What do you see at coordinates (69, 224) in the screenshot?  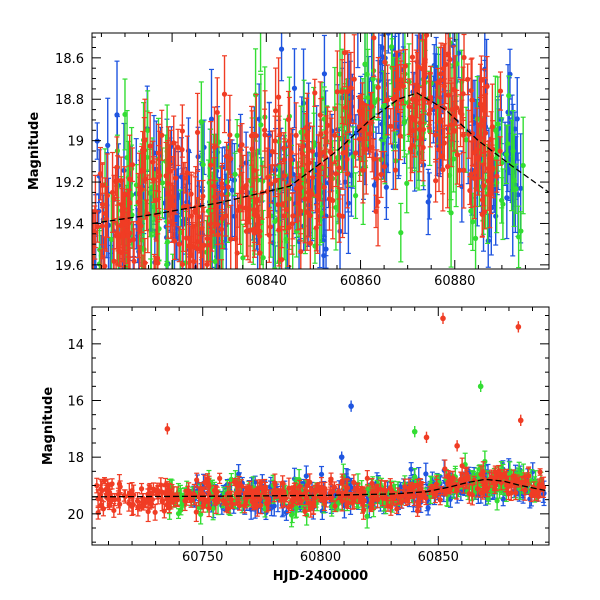 I see `y-tick-label: 19.4` at bounding box center [69, 224].